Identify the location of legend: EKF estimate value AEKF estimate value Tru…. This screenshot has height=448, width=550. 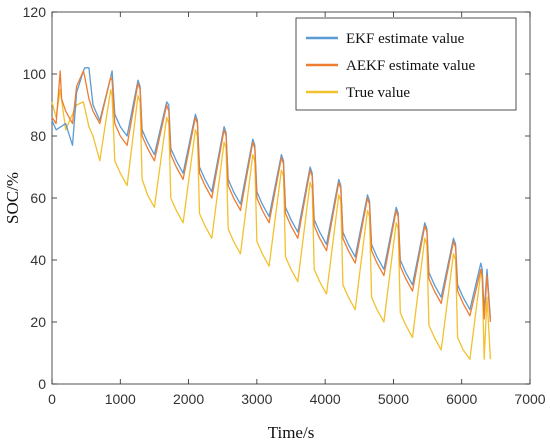
(406, 64).